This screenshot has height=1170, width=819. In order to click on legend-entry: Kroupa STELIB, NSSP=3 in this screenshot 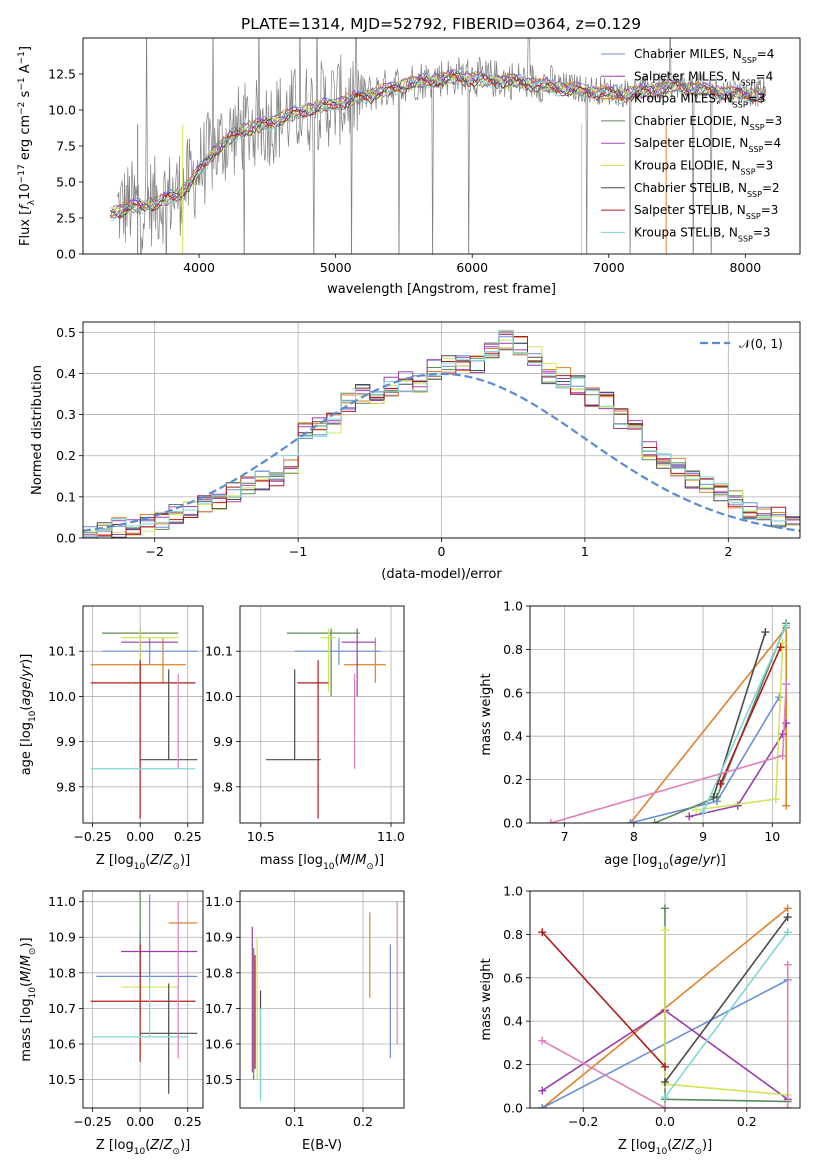, I will do `click(702, 234)`.